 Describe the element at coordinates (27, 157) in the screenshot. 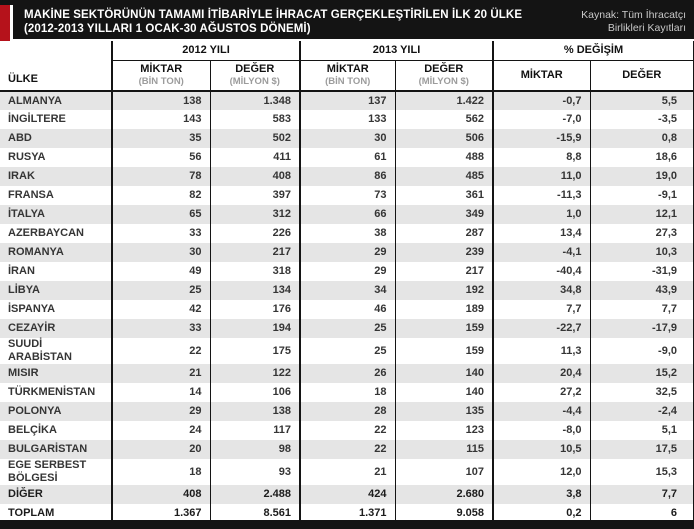

I see `country-cell: RUSYA` at that location.